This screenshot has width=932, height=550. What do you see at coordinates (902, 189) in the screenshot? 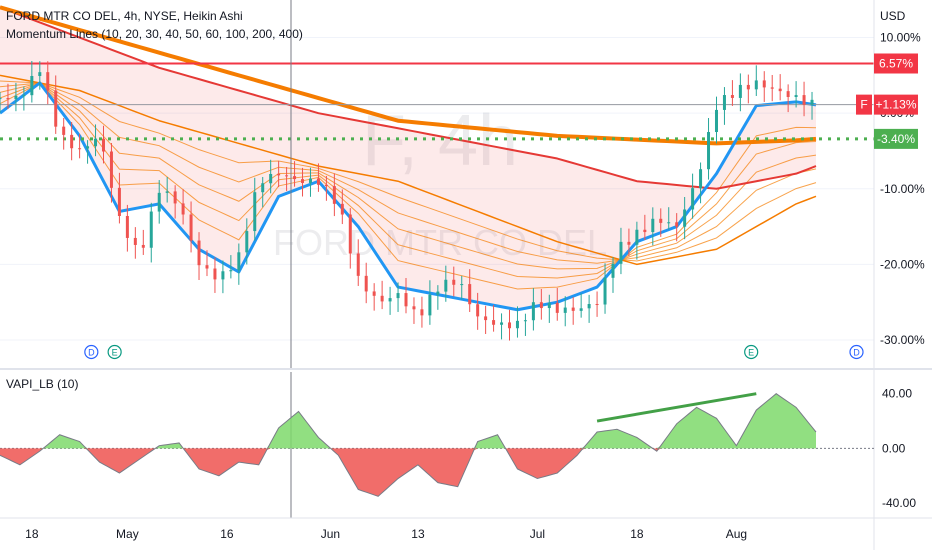
I see `price-tick-label: -10.00%` at bounding box center [902, 189].